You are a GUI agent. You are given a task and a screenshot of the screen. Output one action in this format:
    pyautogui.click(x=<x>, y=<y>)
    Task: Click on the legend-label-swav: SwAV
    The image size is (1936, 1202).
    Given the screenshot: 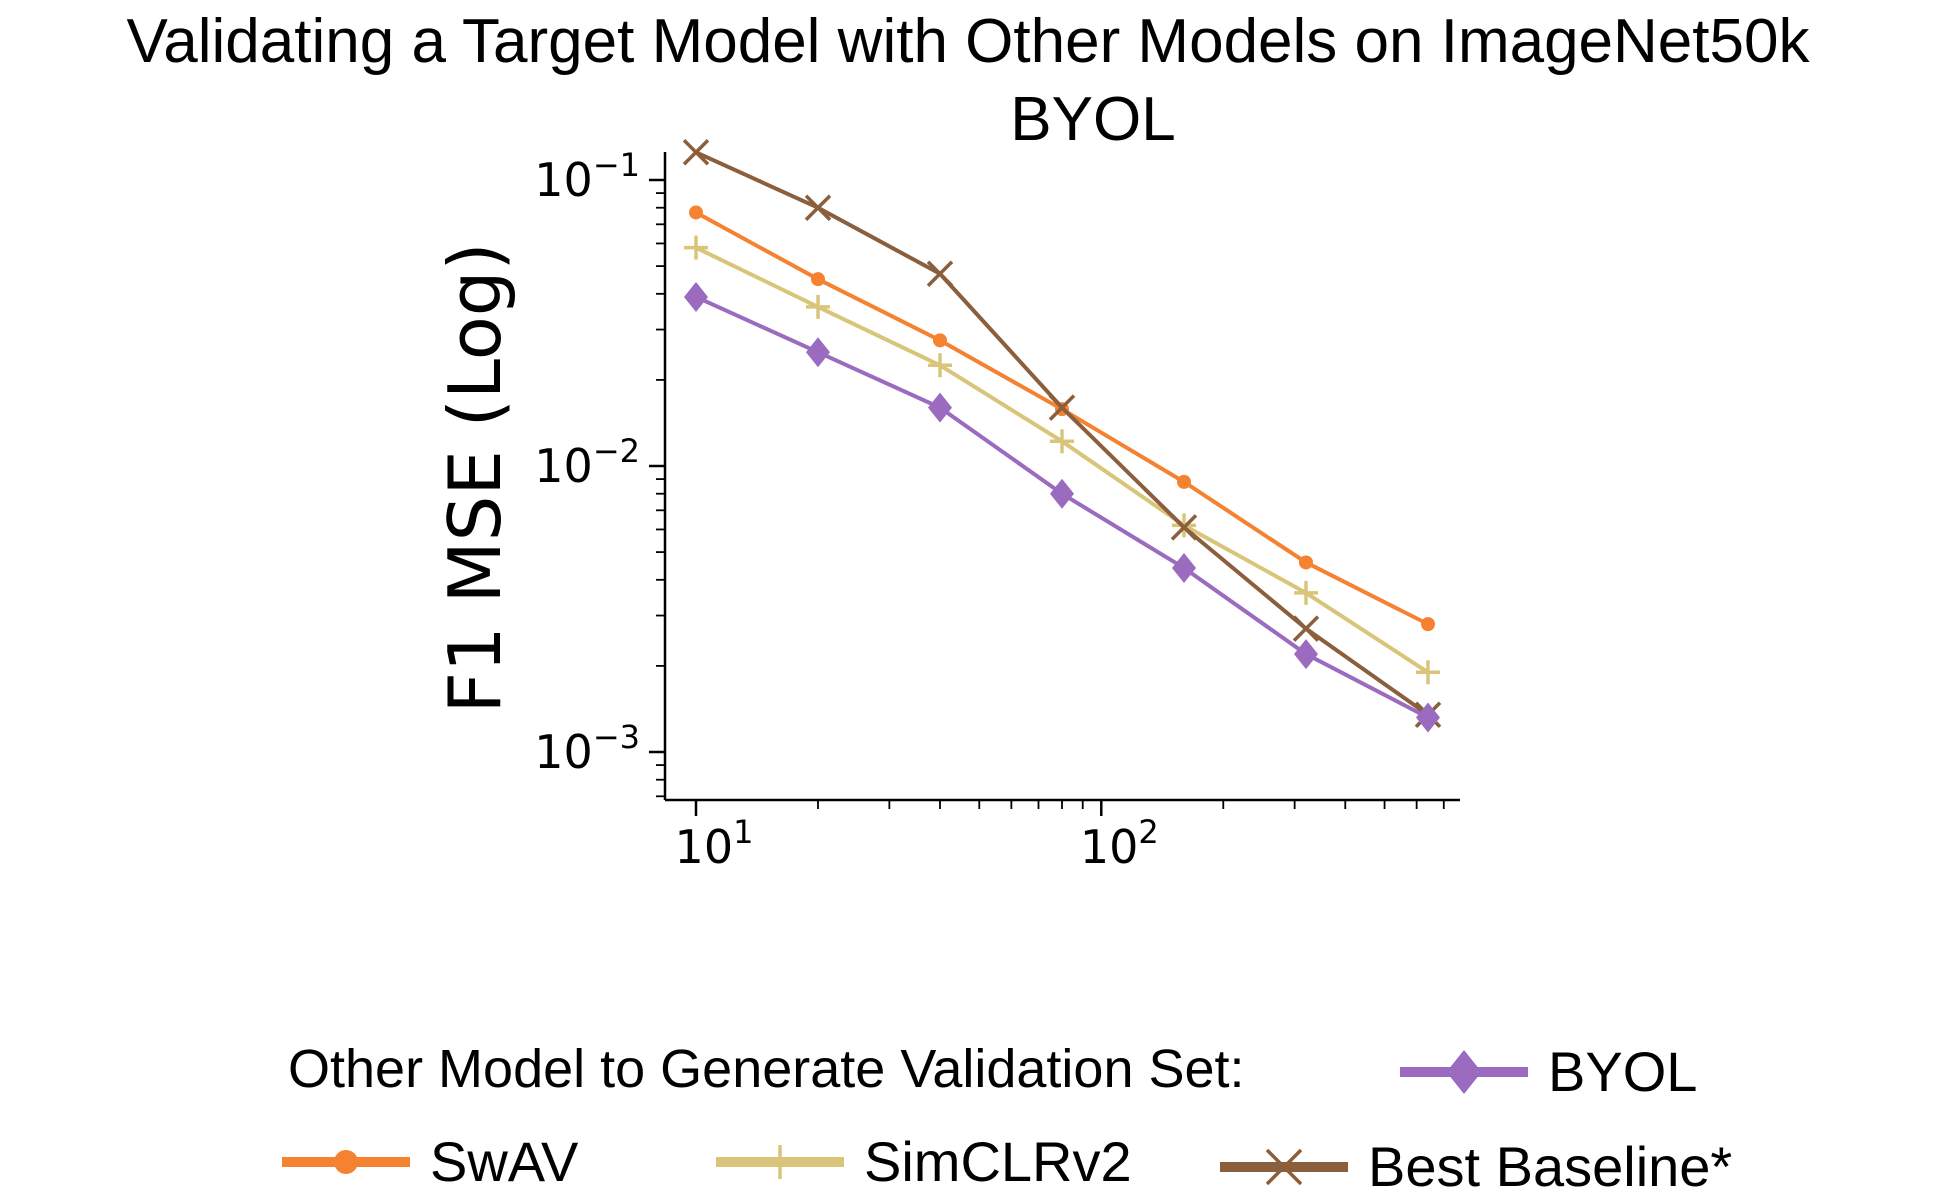 What is the action you would take?
    pyautogui.click(x=504, y=1161)
    